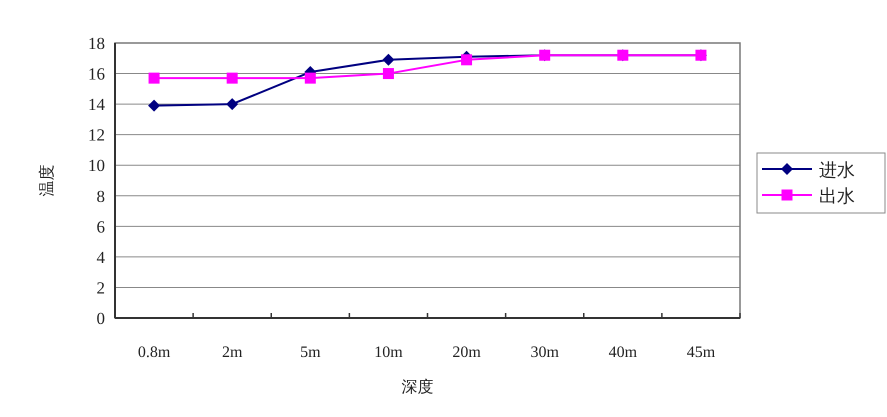  Describe the element at coordinates (100, 226) in the screenshot. I see `y-tick-label: 6` at that location.